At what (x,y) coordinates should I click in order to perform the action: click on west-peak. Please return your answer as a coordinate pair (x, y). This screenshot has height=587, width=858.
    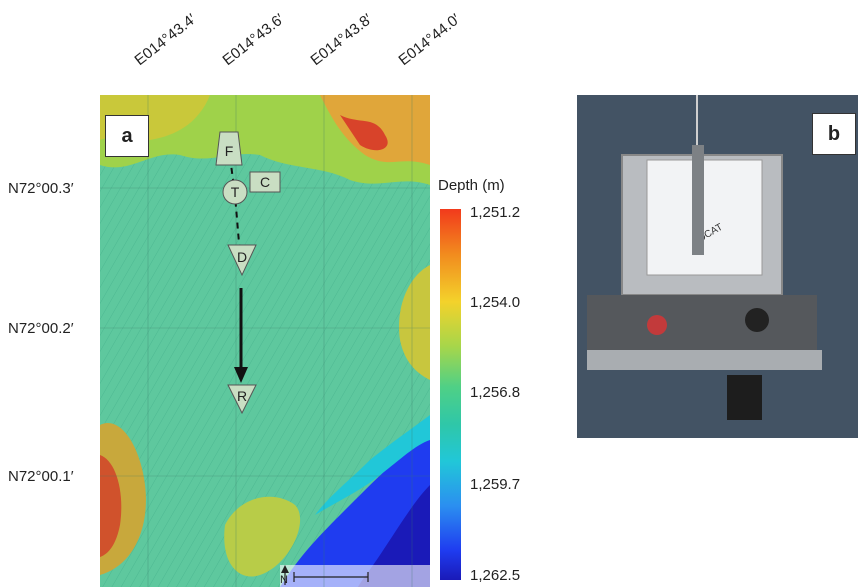
    Looking at the image, I should click on (111, 506).